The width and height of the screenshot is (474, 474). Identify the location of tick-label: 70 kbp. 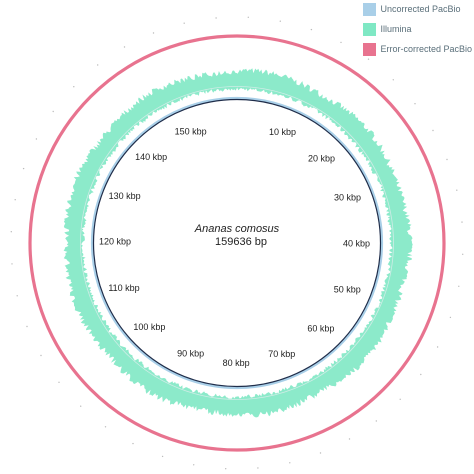
(281, 354).